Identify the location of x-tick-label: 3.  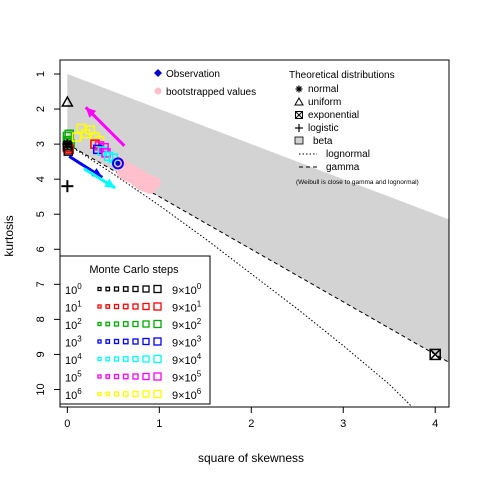
(343, 424).